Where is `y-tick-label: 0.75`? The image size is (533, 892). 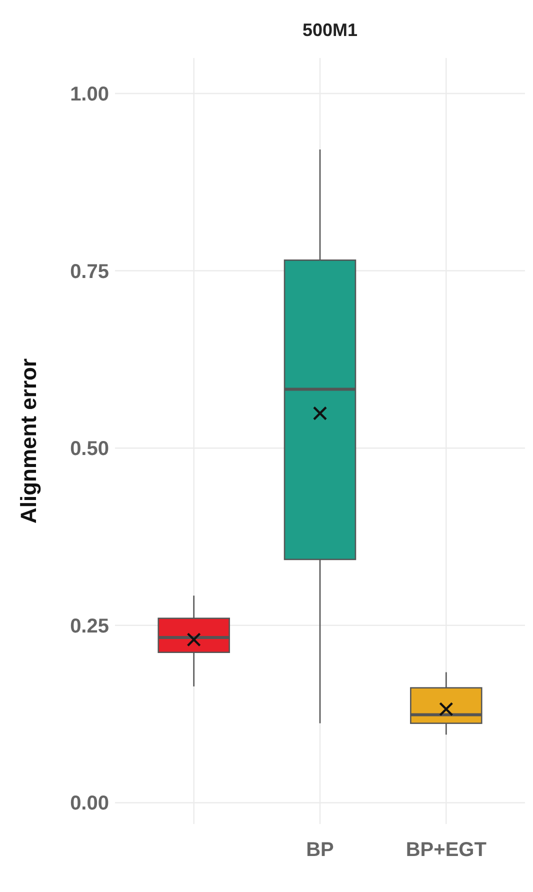
y-tick-label: 0.75 is located at coordinates (89, 271).